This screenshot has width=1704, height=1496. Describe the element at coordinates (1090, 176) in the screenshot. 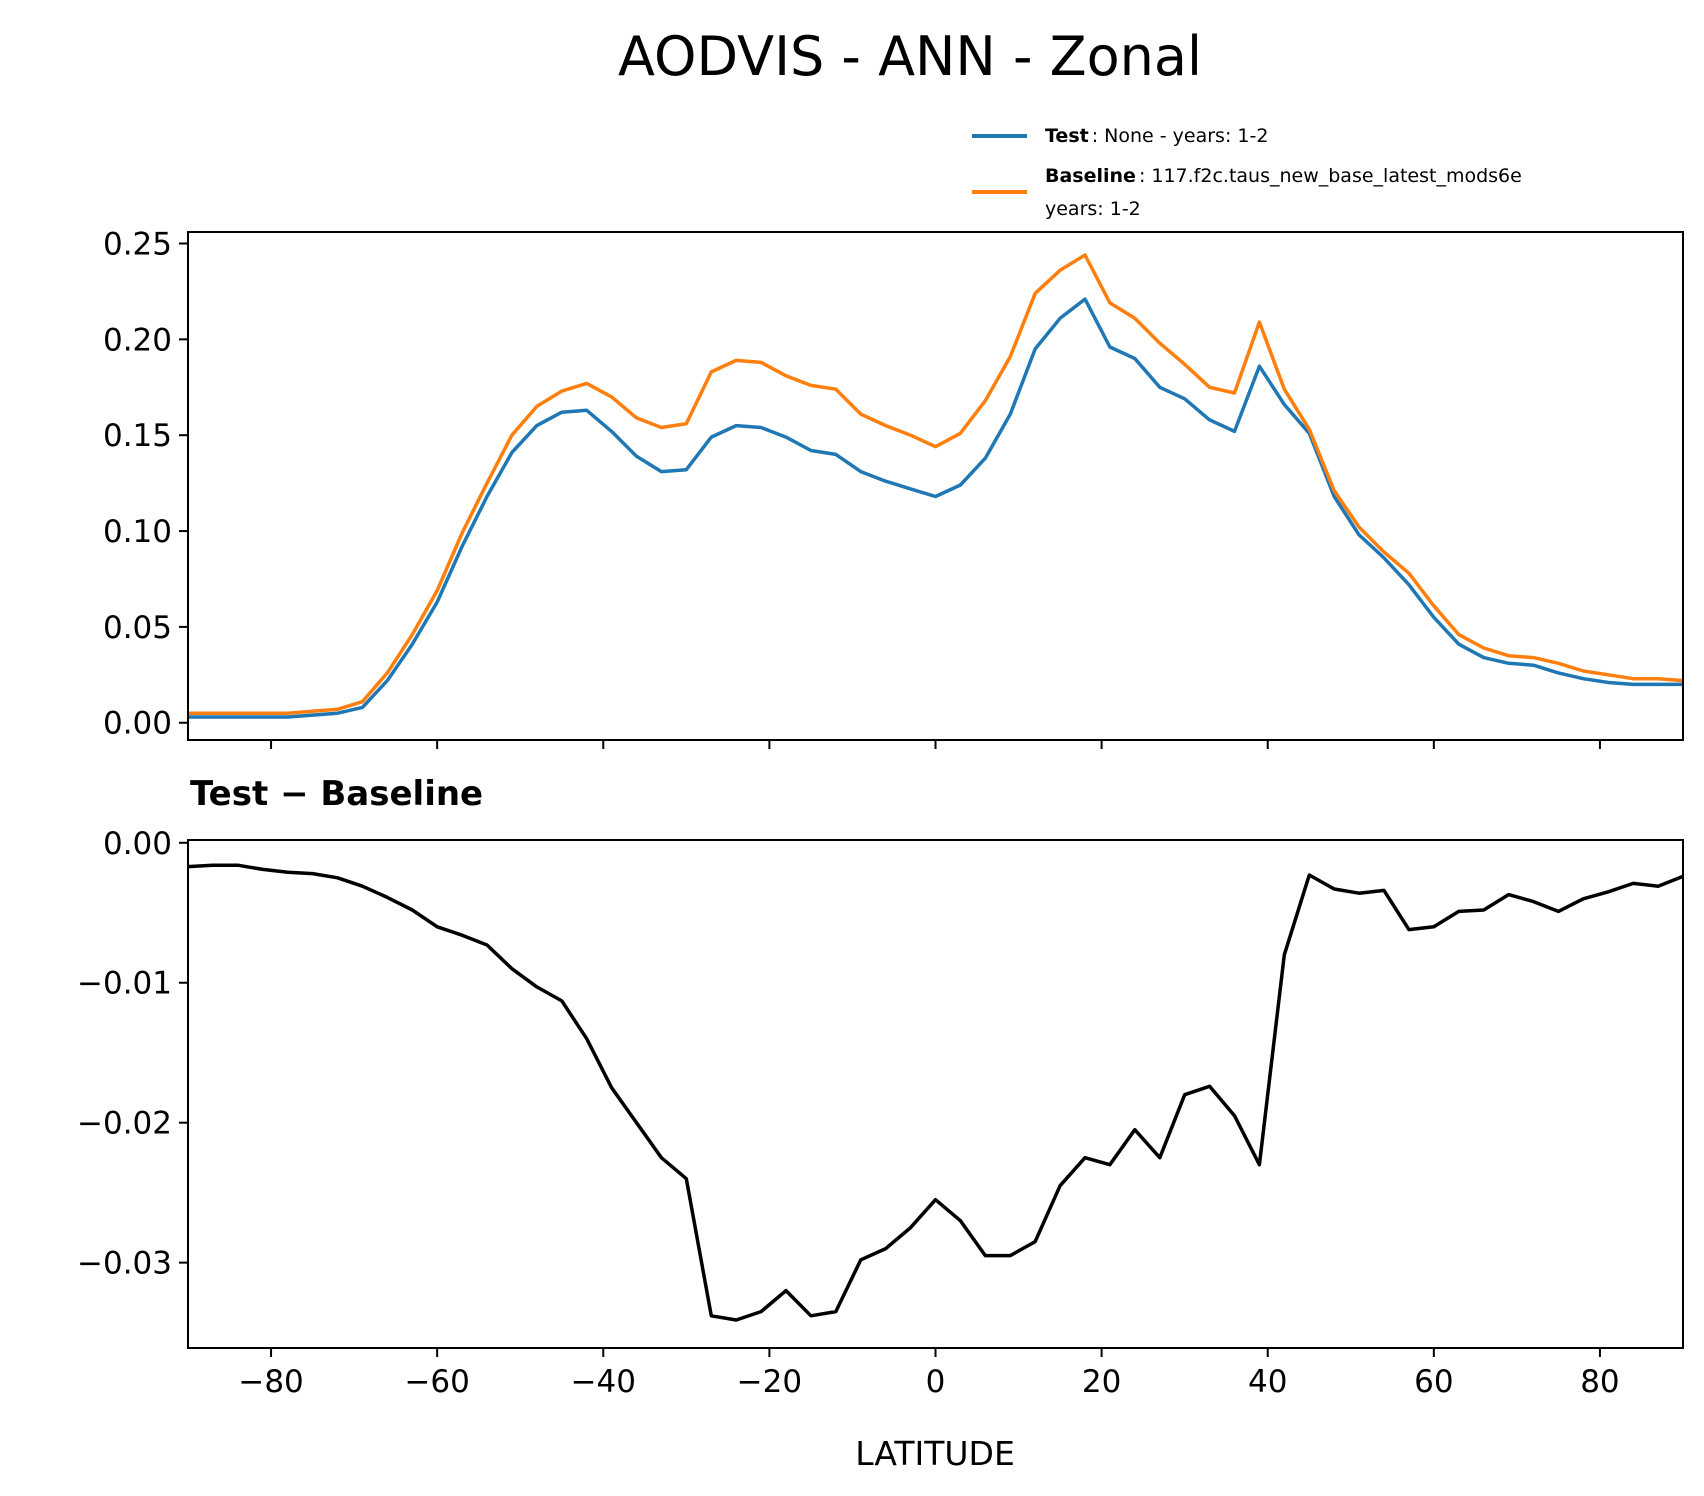

I see `legend-name: Baseline` at that location.